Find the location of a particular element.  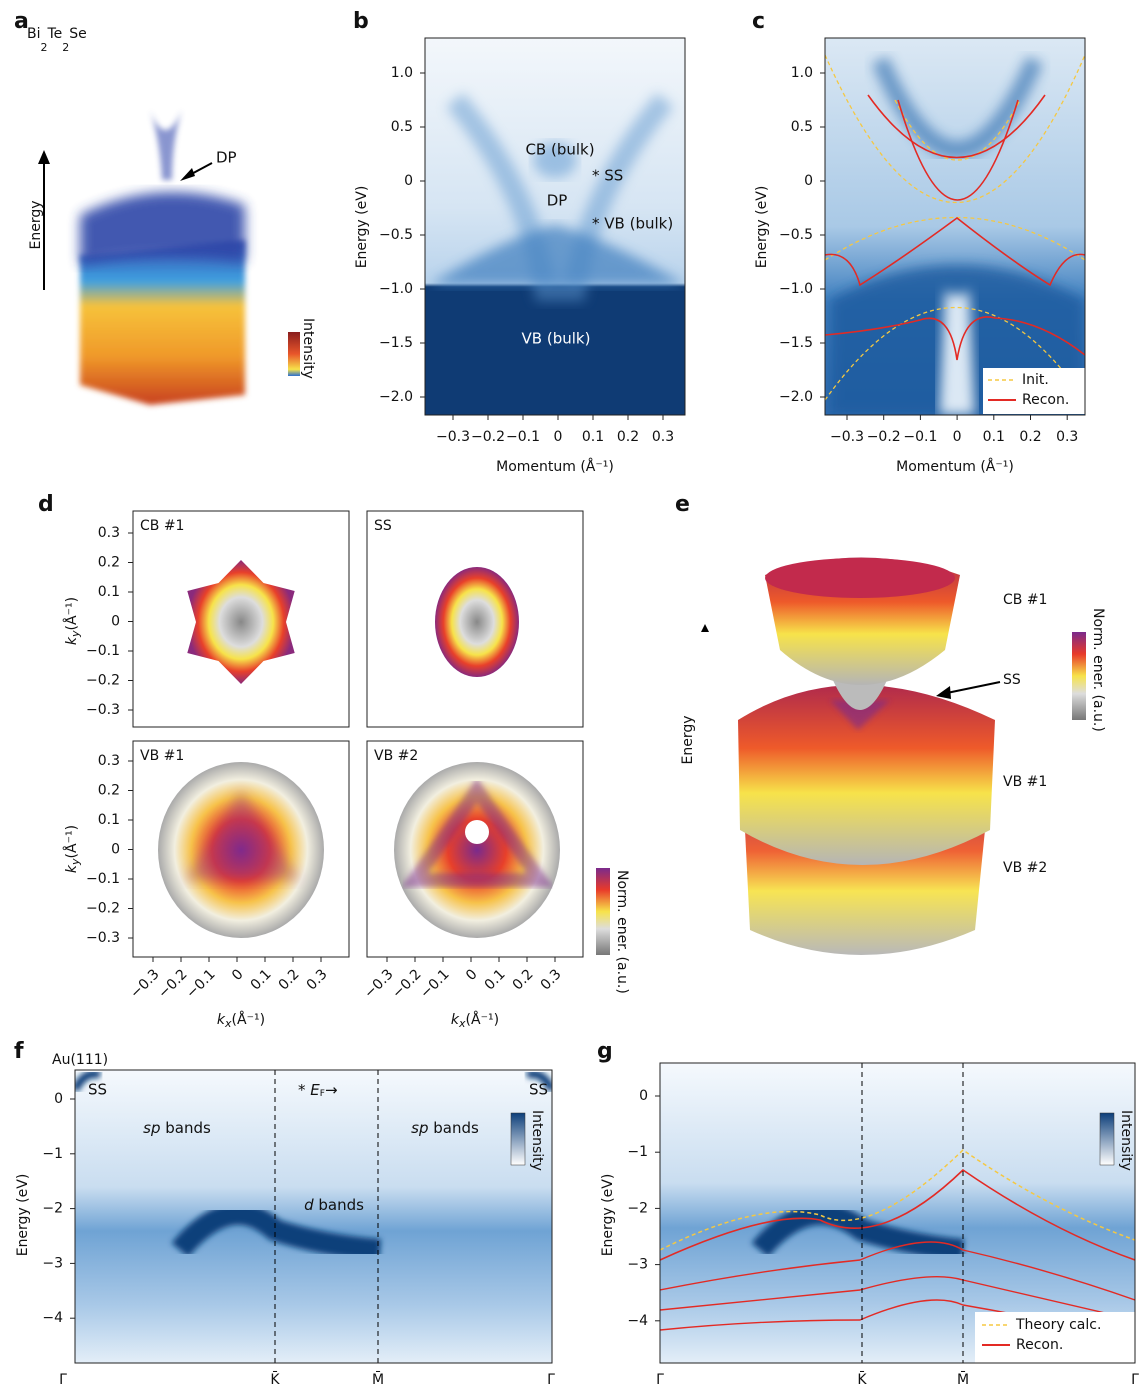

panel-label: d is located at coordinates (46, 504).